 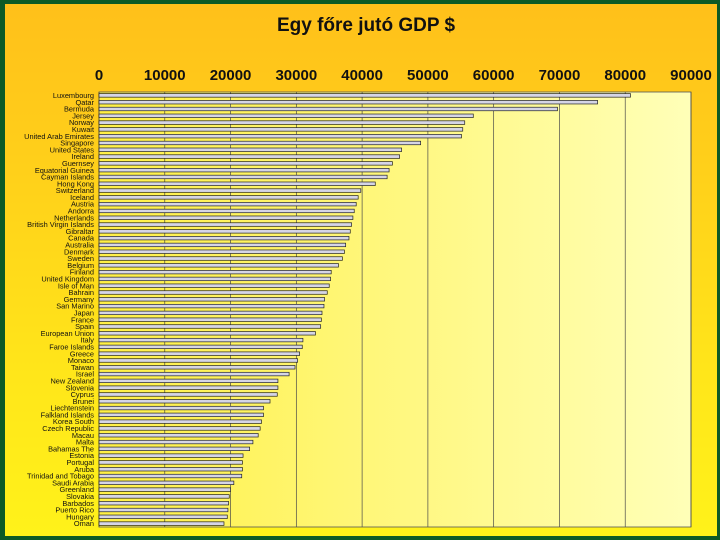 I want to click on category-label: Australia, so click(x=80, y=245).